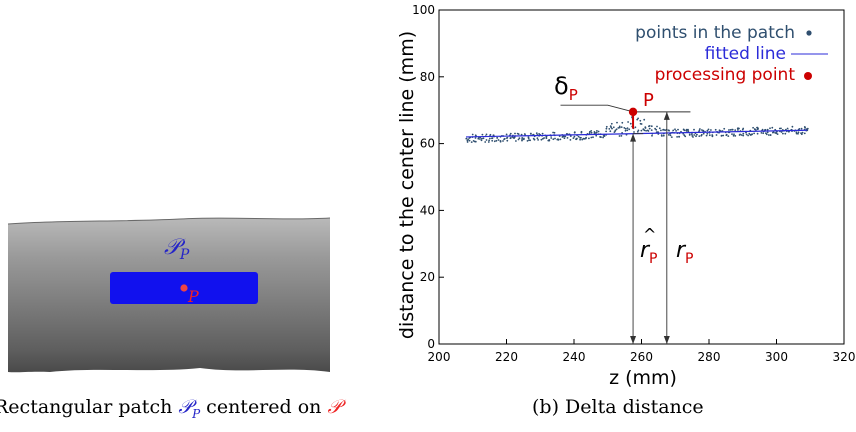  Describe the element at coordinates (666, 340) in the screenshot. I see `r-arrowhead-bottom` at that location.